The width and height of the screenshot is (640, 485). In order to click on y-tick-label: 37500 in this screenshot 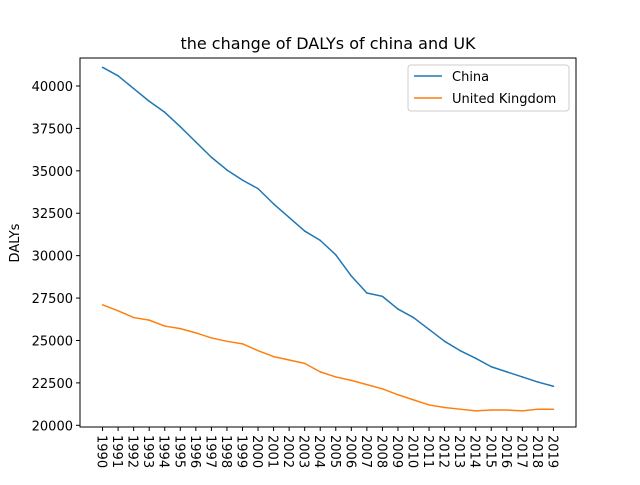, I will do `click(52, 129)`.